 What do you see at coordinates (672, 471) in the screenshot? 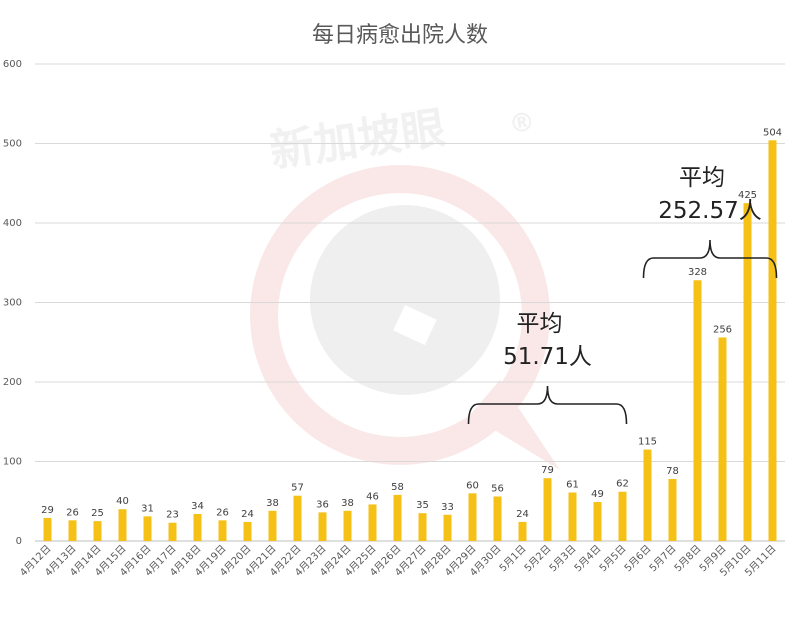
I see `data-label: 78` at bounding box center [672, 471].